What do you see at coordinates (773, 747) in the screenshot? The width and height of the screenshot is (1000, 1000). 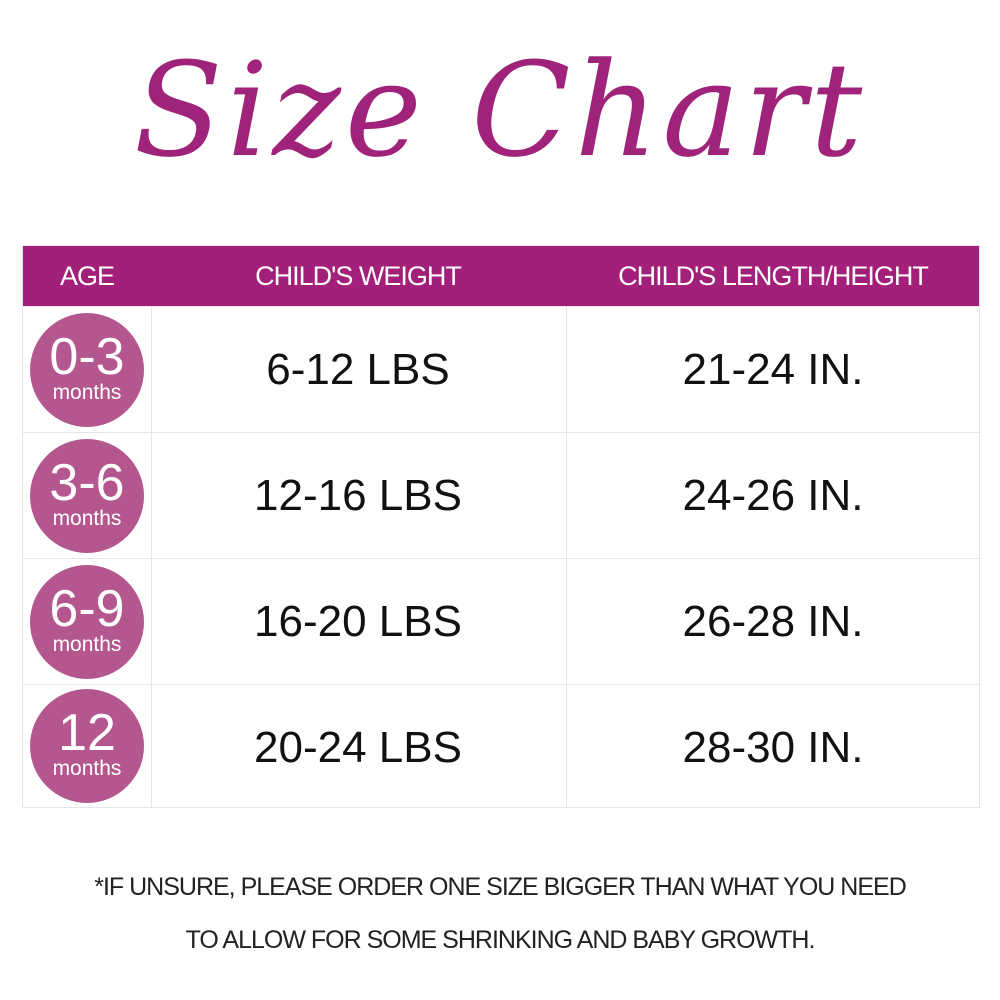 I see `length-cell: 28-30 IN.` at bounding box center [773, 747].